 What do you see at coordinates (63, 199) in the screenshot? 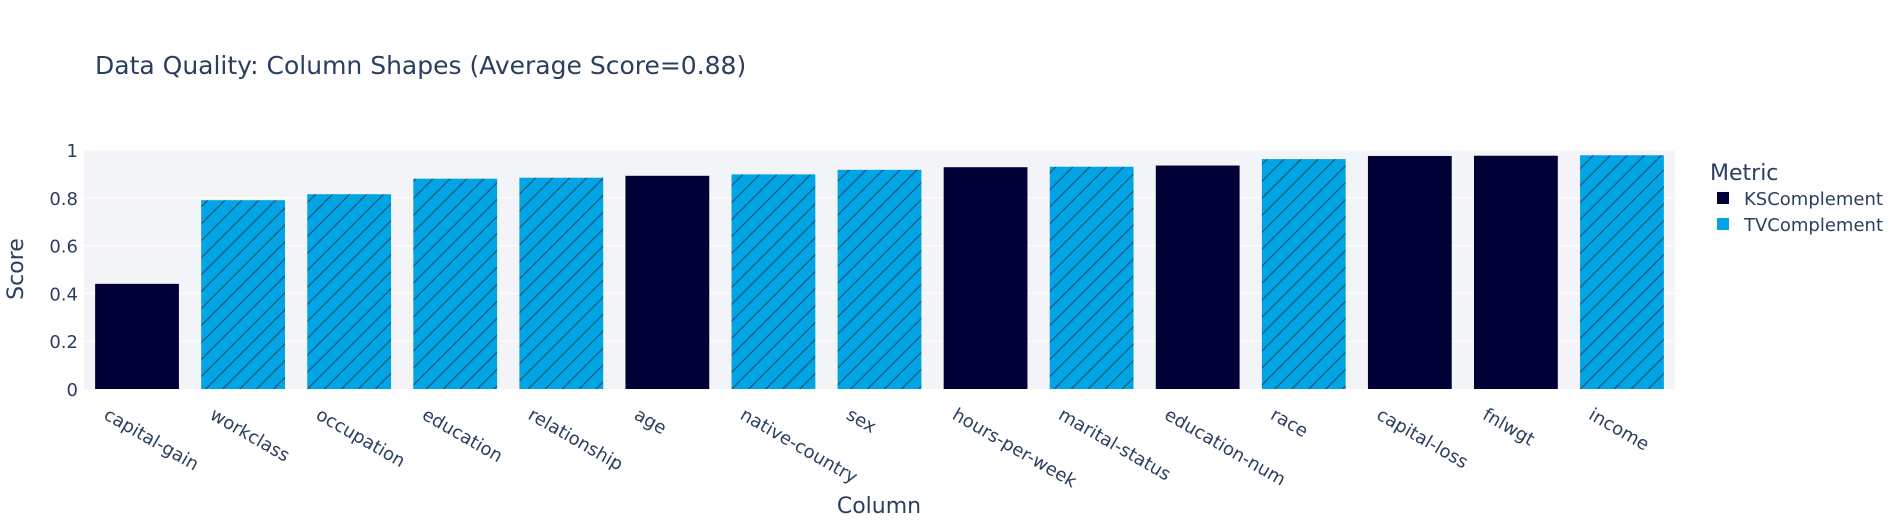
I see `y-tick-label: 0.8` at bounding box center [63, 199].